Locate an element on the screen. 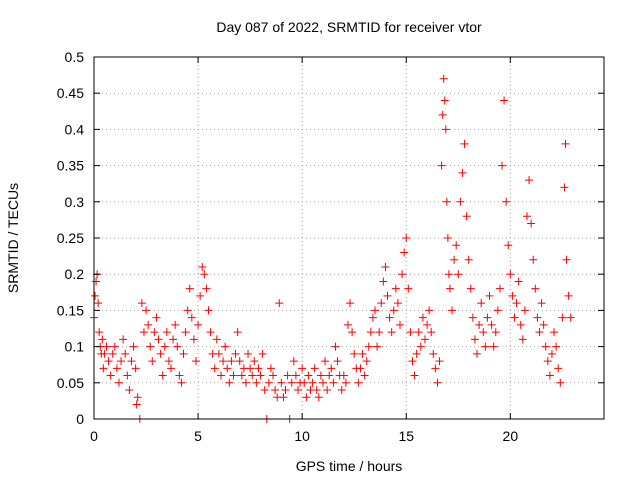  x-tick-label: 5 is located at coordinates (198, 436).